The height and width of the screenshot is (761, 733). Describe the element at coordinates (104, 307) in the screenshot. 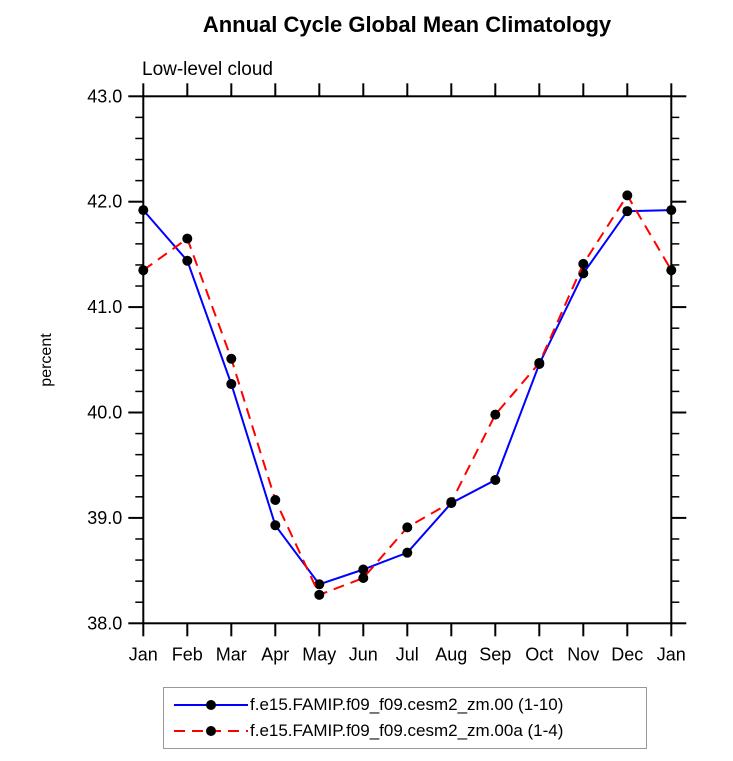

I see `y-tick-label: 41.0` at that location.